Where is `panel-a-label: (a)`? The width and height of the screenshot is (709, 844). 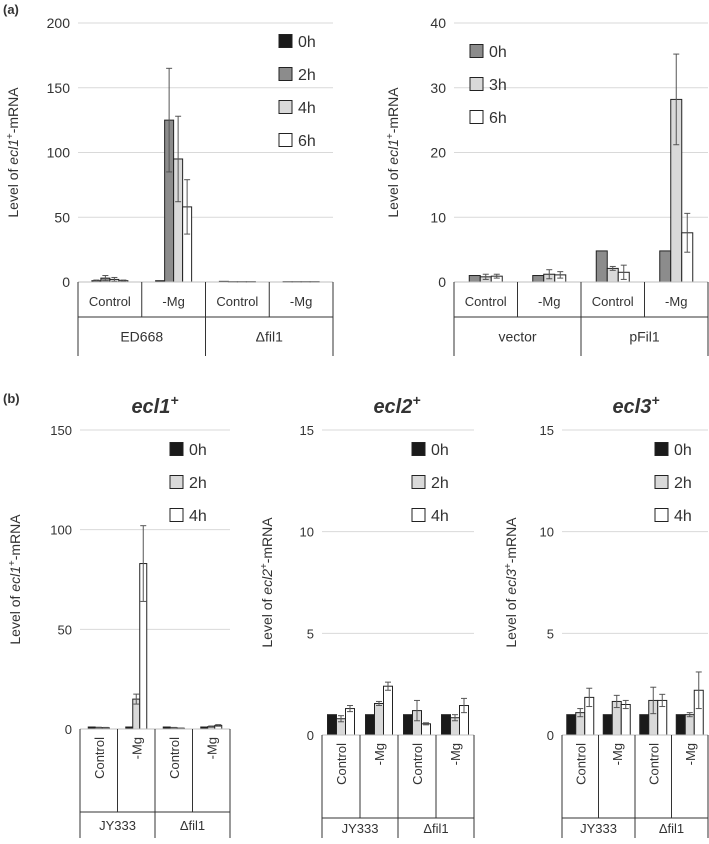 panel-a-label: (a) is located at coordinates (11, 9).